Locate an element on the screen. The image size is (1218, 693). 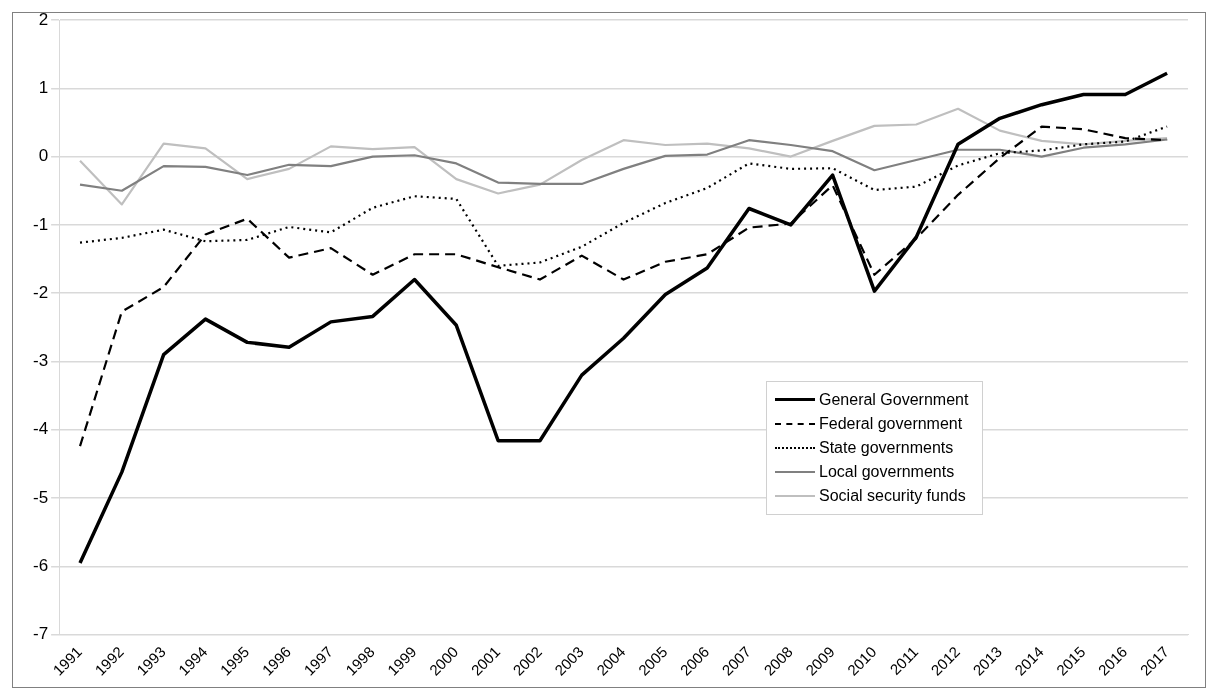
y-tick-label: -7 is located at coordinates (40, 634).